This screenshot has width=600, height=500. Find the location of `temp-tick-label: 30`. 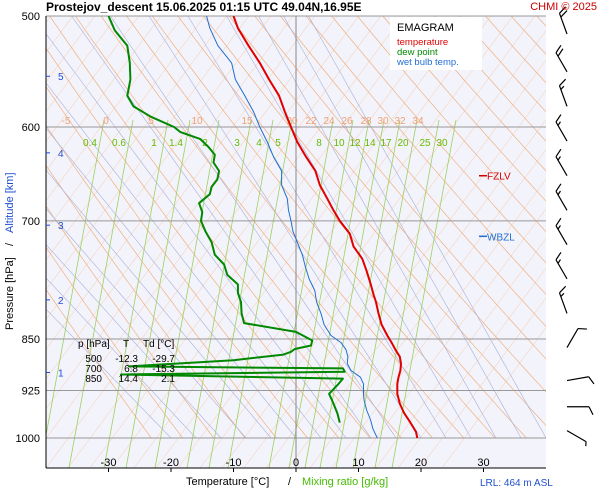

temp-tick-label: 30 is located at coordinates (483, 463).